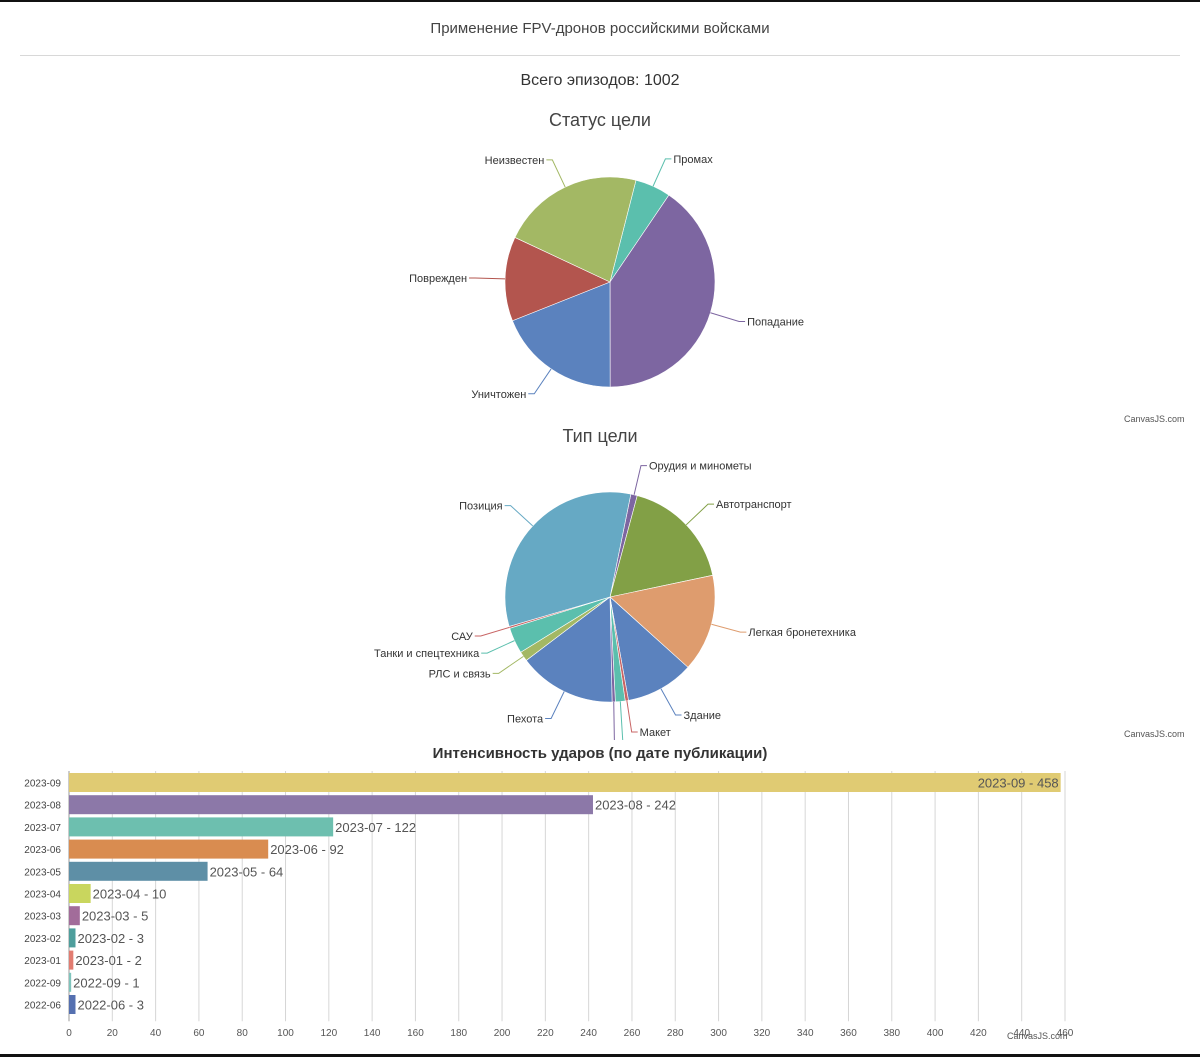 This screenshot has height=1058, width=1200. Describe the element at coordinates (110, 1005) in the screenshot. I see `bar-data-label: 2022-06 - 3` at that location.